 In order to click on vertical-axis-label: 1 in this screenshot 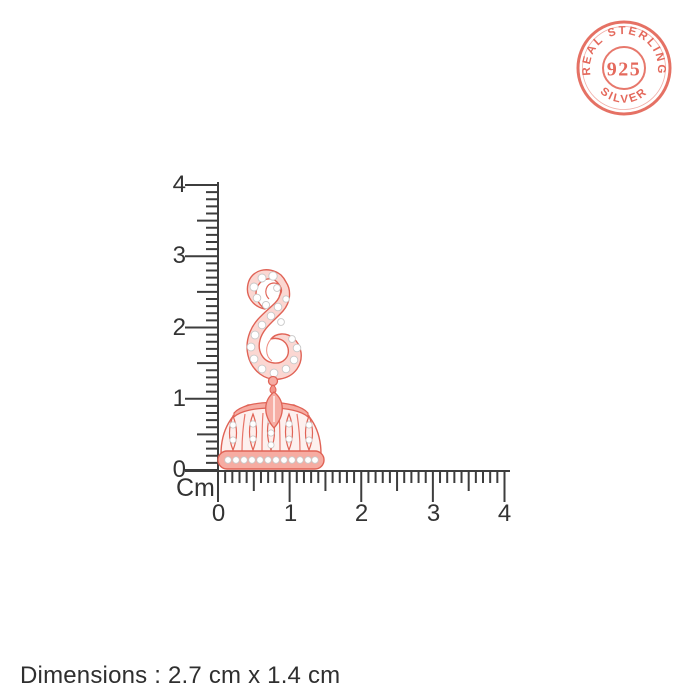, I will do `click(179, 398)`.